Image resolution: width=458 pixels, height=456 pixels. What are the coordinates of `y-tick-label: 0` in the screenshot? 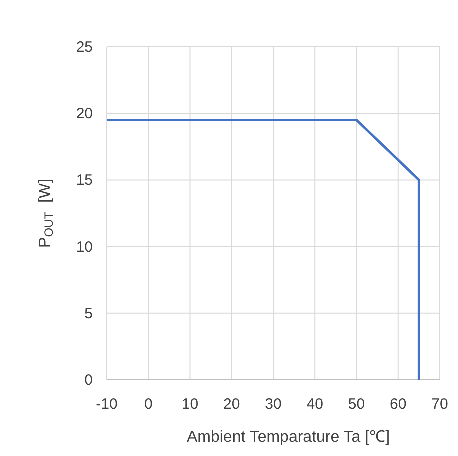 It's located at (88, 380).